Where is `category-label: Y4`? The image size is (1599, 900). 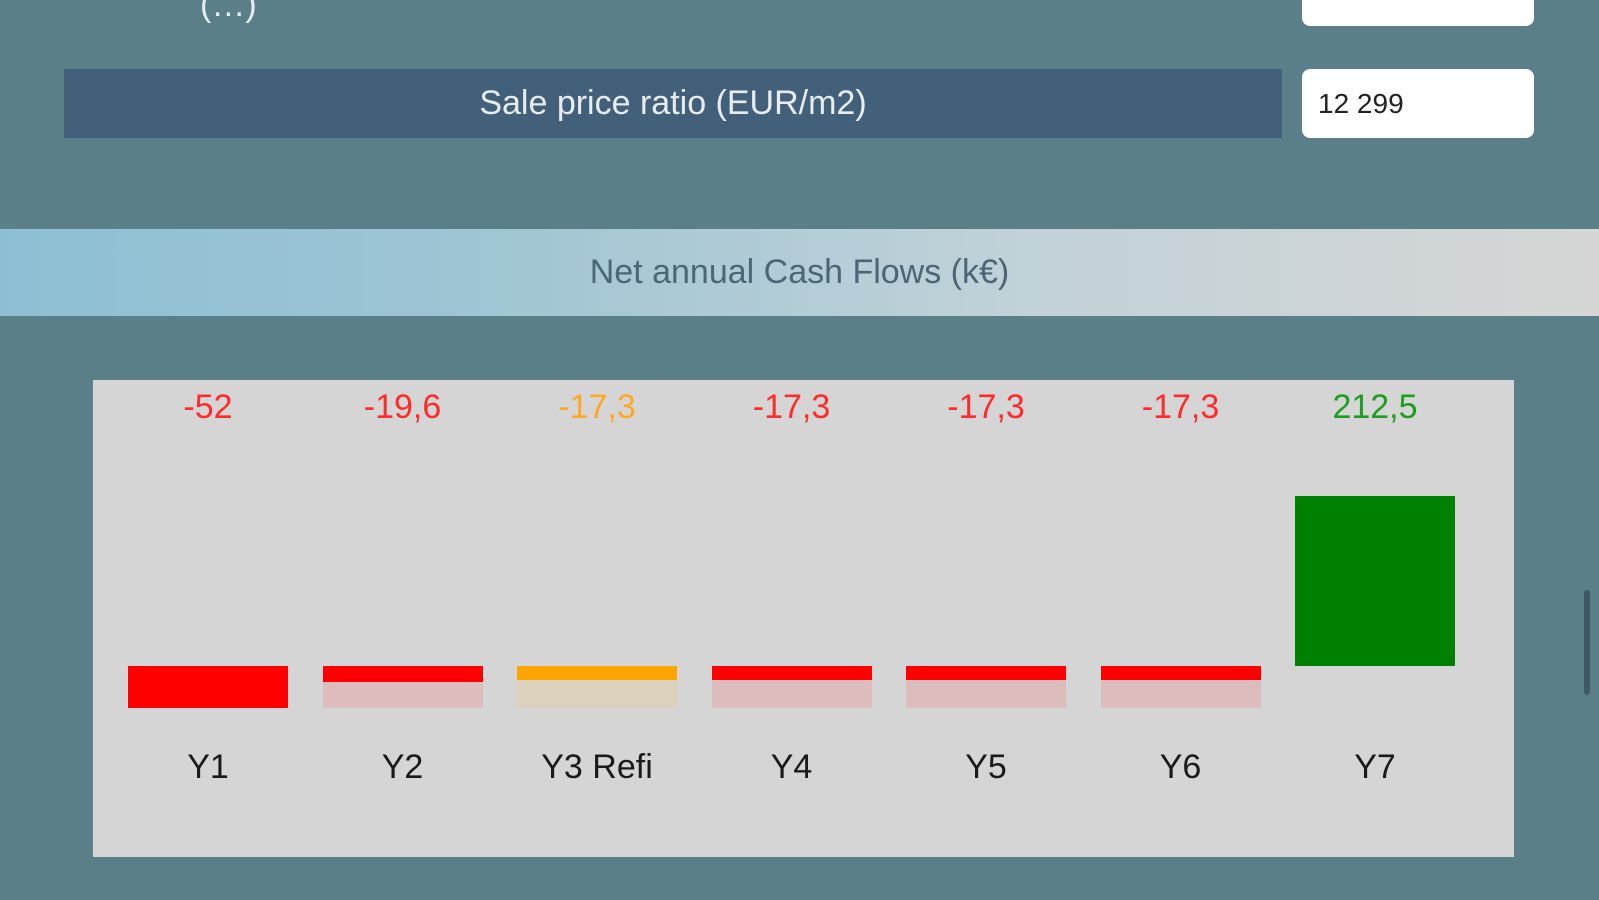
category-label: Y4 is located at coordinates (791, 767).